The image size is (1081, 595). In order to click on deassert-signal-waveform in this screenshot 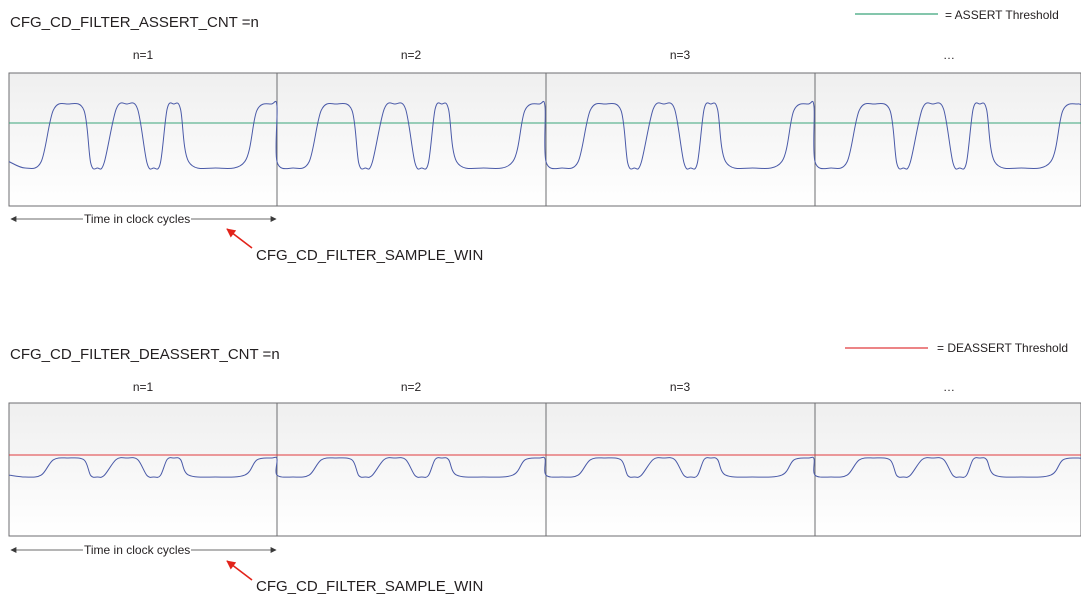, I will do `click(544, 467)`.